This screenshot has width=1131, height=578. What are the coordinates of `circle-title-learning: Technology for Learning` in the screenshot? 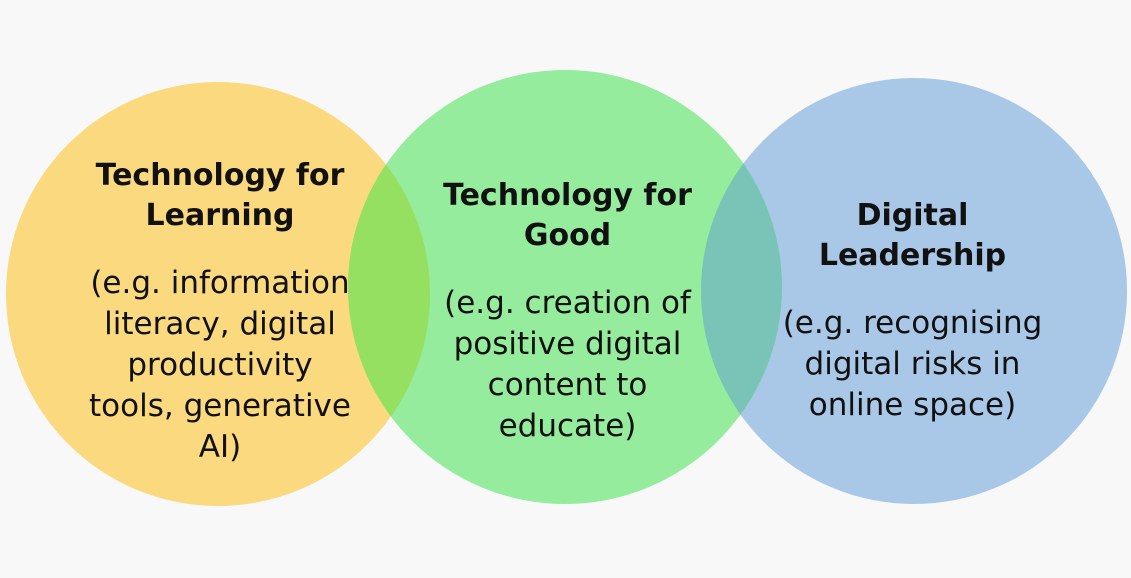 It's located at (220, 195).